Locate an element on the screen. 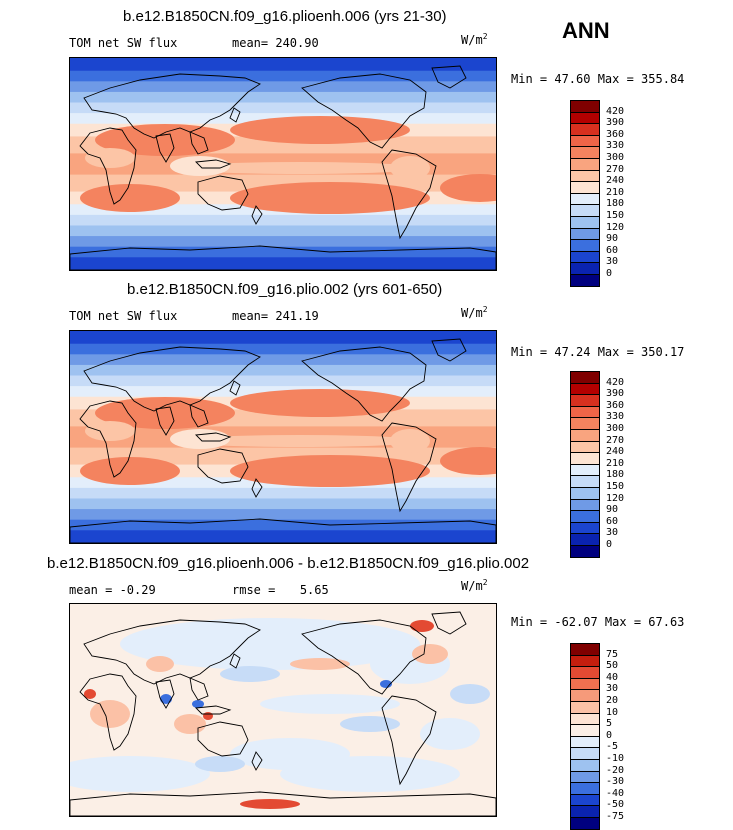 The height and width of the screenshot is (830, 733). hot-patch is located at coordinates (422, 626).